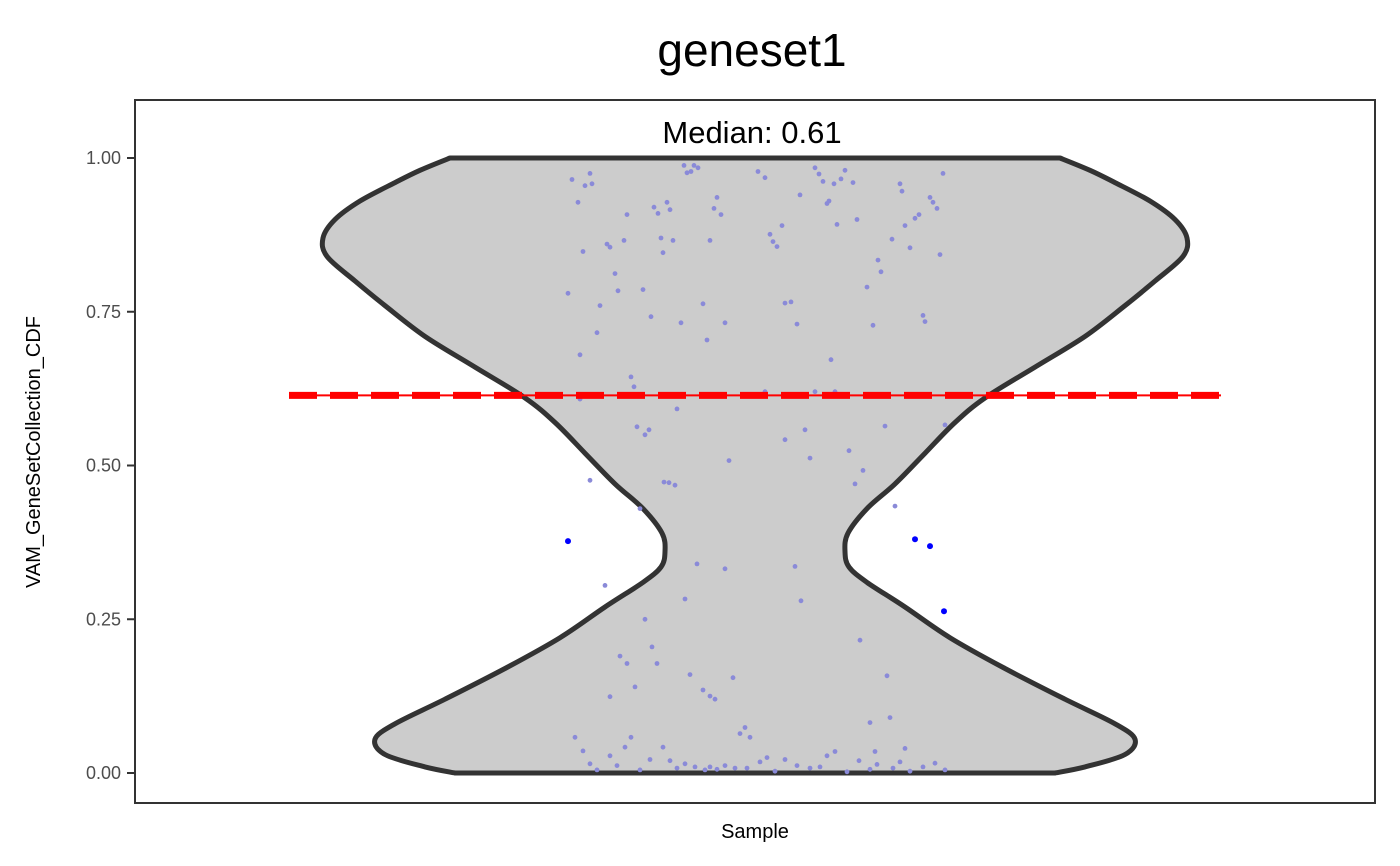  What do you see at coordinates (34, 452) in the screenshot?
I see `y-axis-title: VAM_GeneSetCollection_CDF` at bounding box center [34, 452].